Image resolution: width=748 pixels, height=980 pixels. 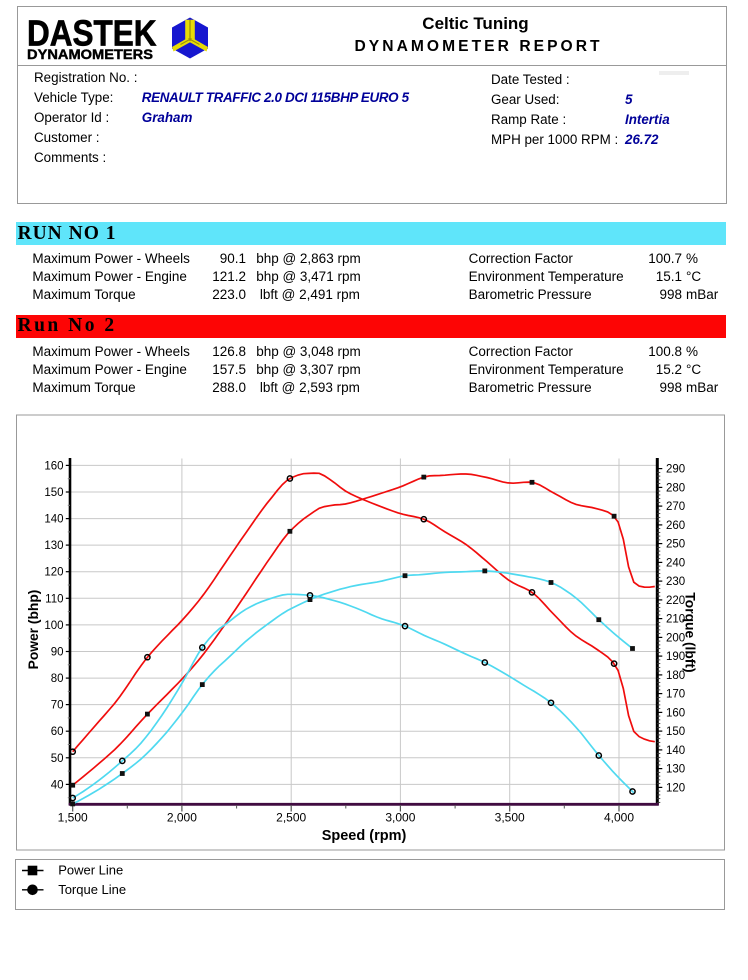 I want to click on svg-text: 2,500, so click(x=291, y=818).